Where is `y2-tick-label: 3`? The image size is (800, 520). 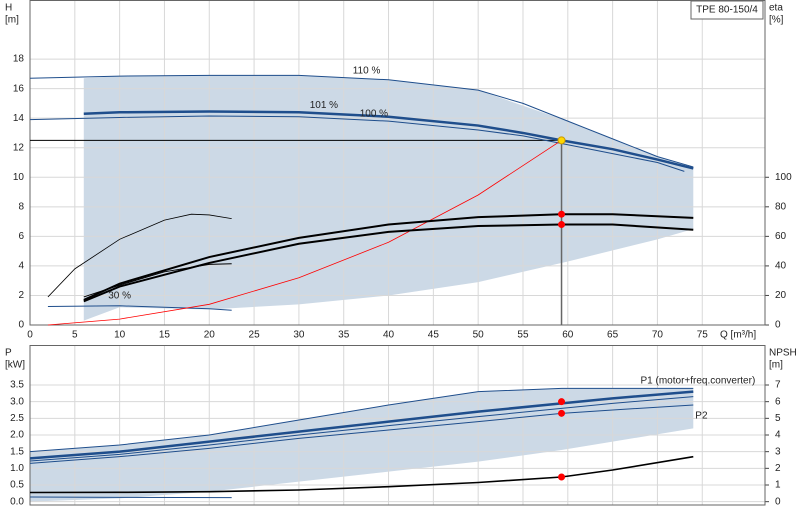
y2-tick-label: 3 is located at coordinates (778, 451).